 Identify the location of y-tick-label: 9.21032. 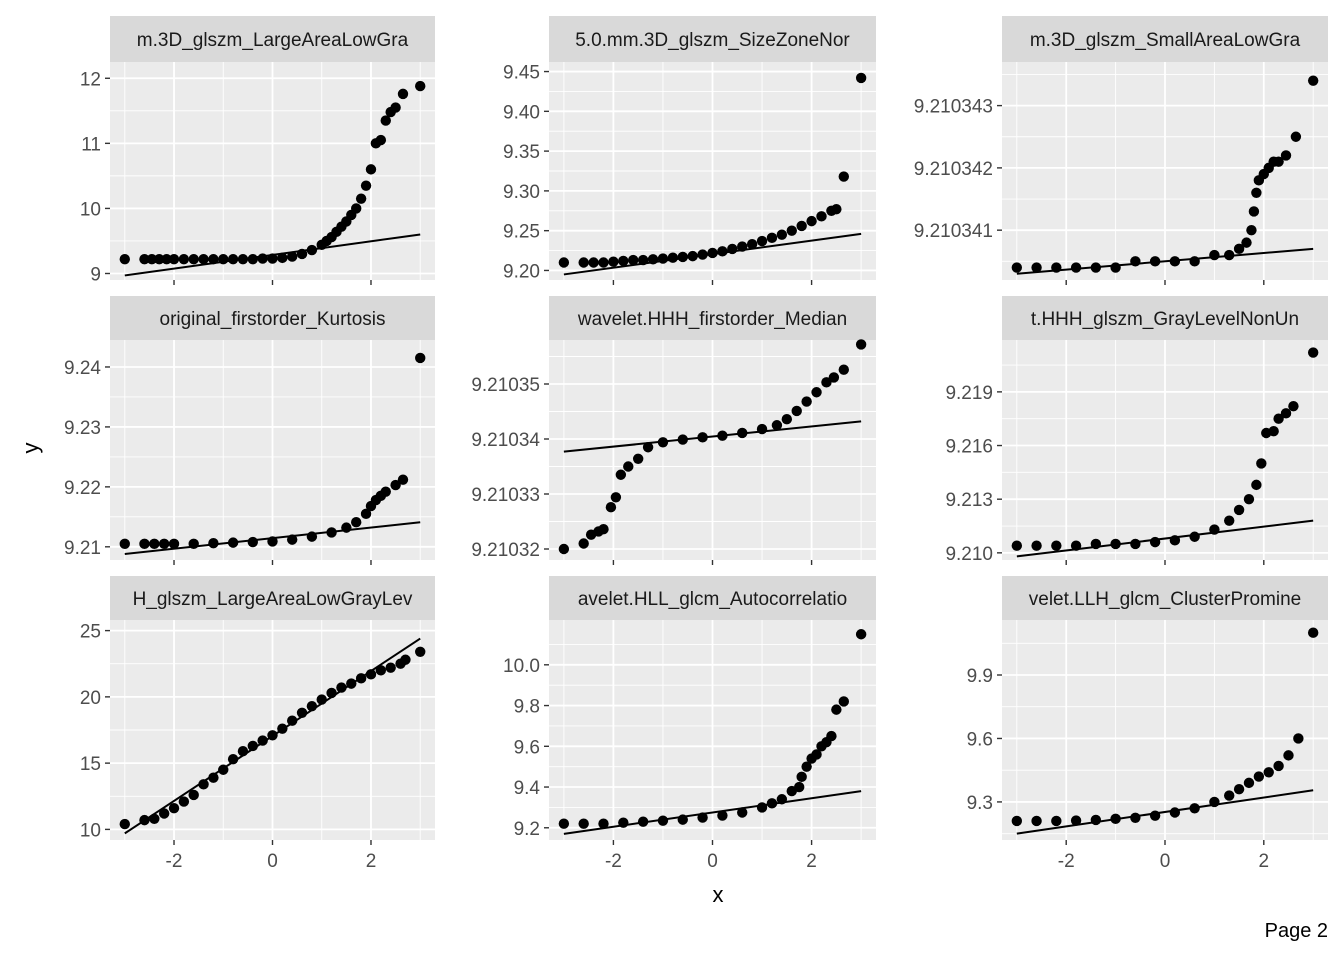
(505, 550).